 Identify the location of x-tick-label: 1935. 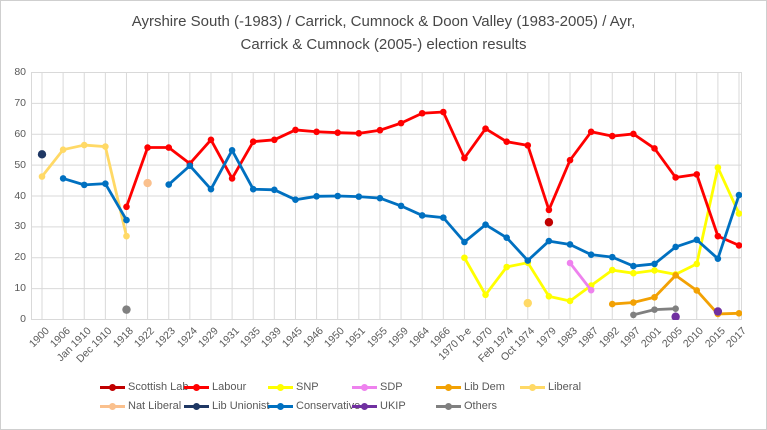
(250, 338).